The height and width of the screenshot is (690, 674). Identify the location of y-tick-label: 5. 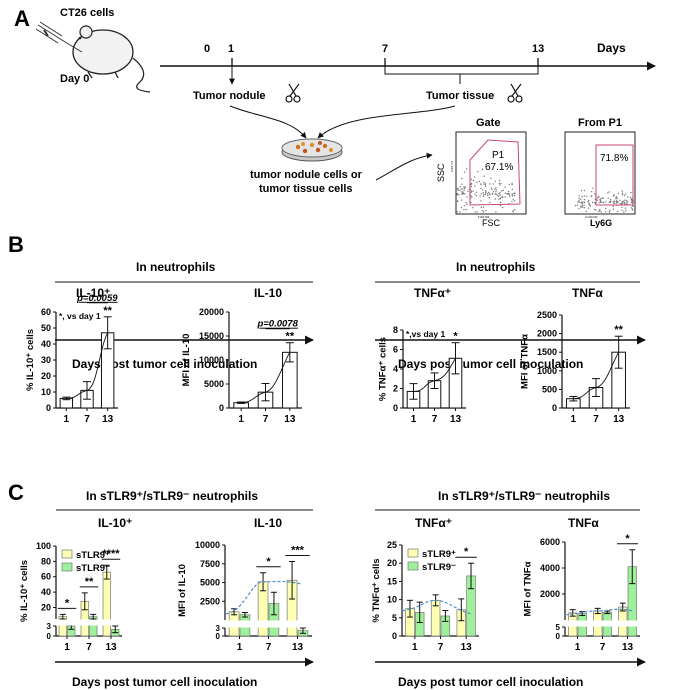
(558, 627).